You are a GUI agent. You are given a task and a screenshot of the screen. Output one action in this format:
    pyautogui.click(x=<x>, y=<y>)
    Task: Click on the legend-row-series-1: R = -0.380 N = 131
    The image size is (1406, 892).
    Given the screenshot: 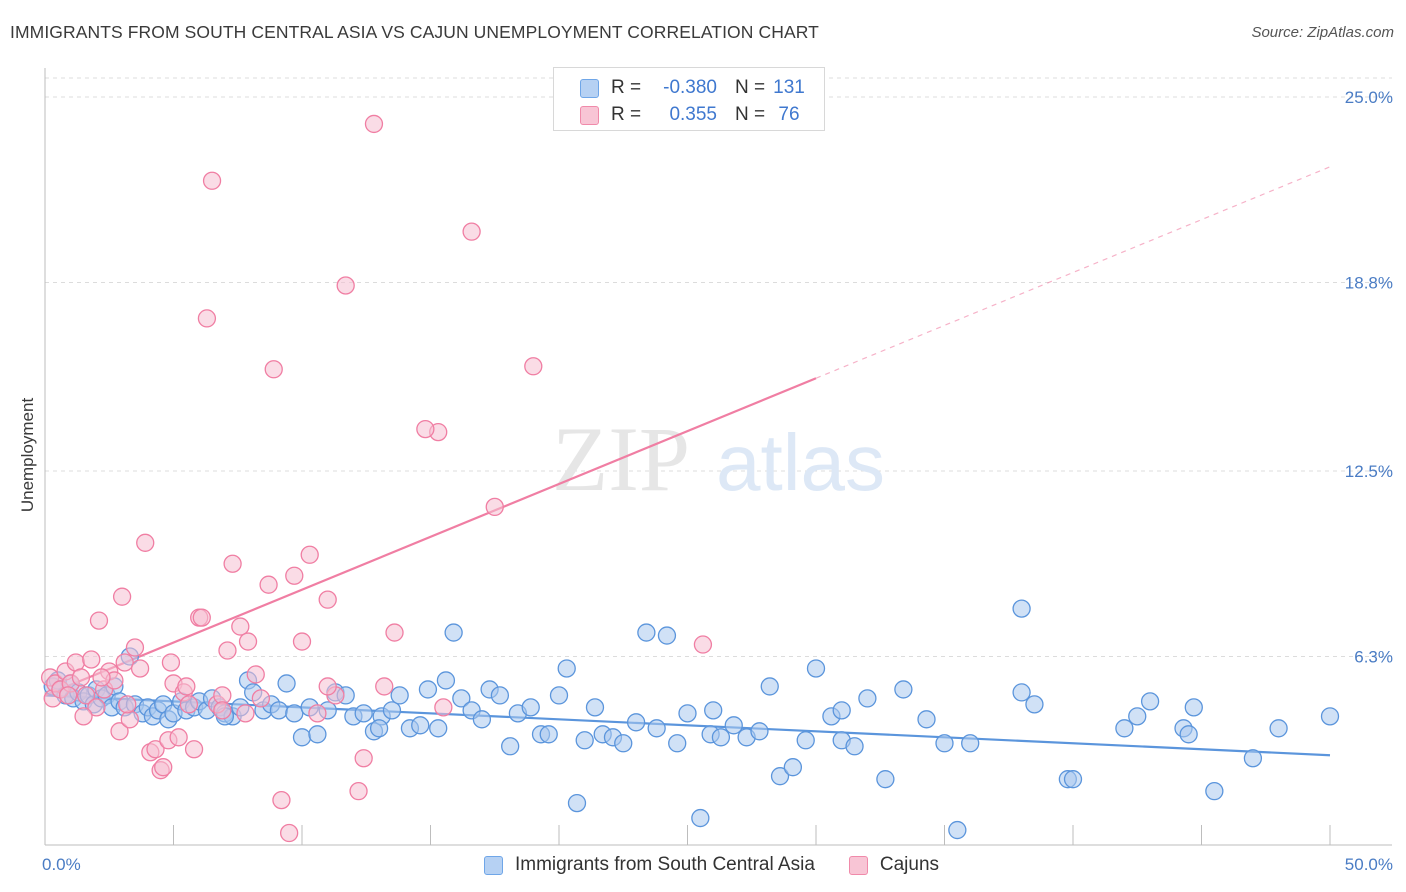 What is the action you would take?
    pyautogui.click(x=694, y=88)
    